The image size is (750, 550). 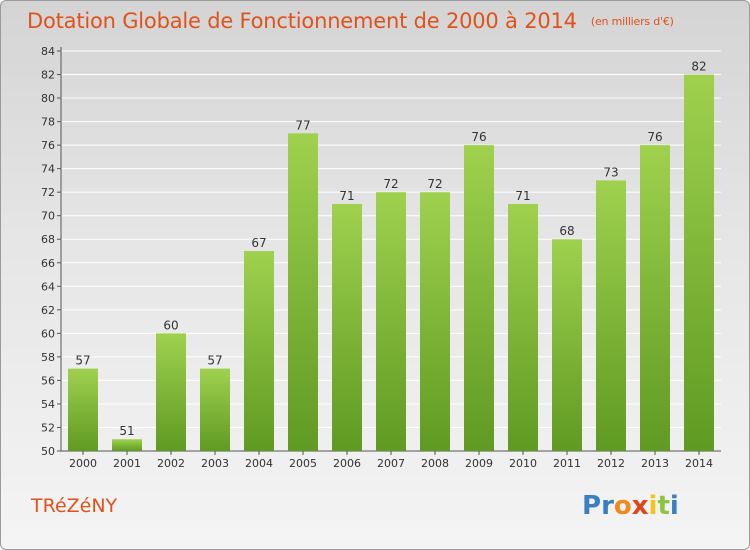 What do you see at coordinates (611, 316) in the screenshot?
I see `bar-2012` at bounding box center [611, 316].